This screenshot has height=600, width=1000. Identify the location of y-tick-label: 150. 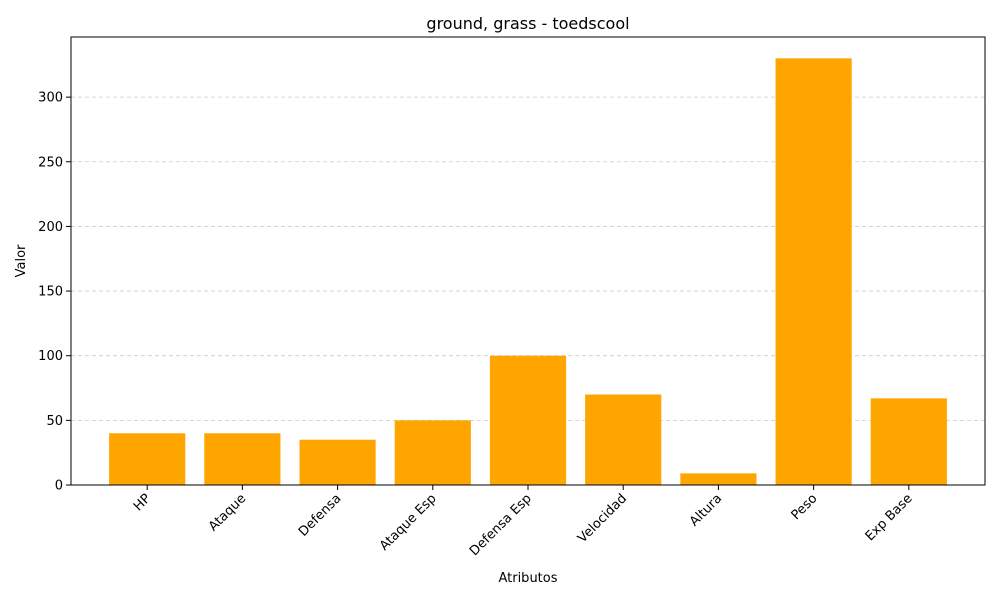
(50, 292).